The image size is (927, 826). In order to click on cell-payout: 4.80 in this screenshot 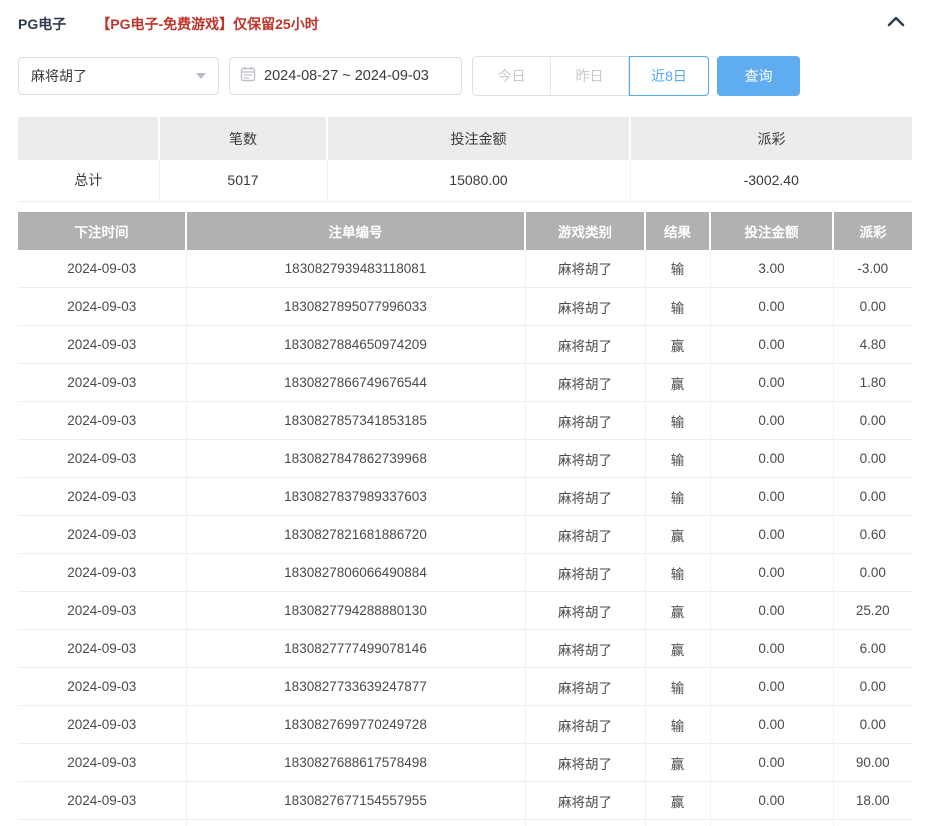, I will do `click(872, 344)`.